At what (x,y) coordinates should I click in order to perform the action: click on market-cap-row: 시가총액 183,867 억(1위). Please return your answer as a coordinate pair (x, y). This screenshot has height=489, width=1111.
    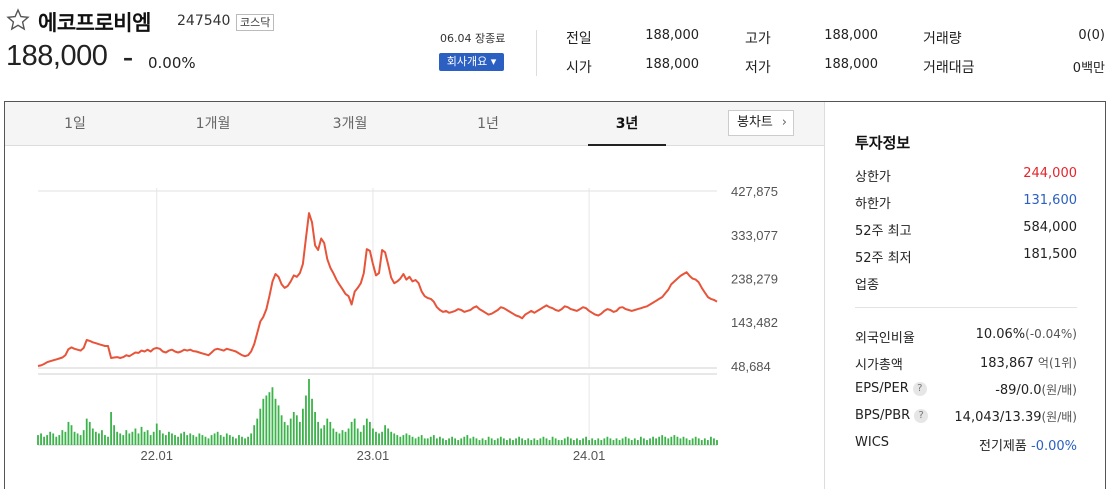
    Looking at the image, I should click on (966, 364).